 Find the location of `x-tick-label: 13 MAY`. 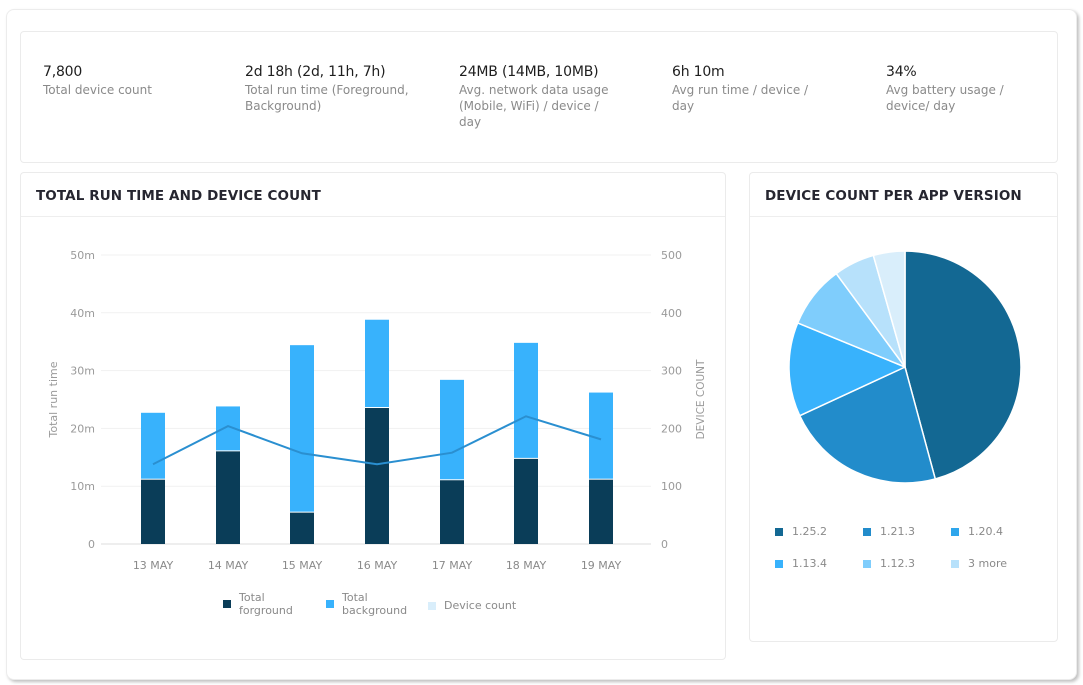

x-tick-label: 13 MAY is located at coordinates (153, 565).